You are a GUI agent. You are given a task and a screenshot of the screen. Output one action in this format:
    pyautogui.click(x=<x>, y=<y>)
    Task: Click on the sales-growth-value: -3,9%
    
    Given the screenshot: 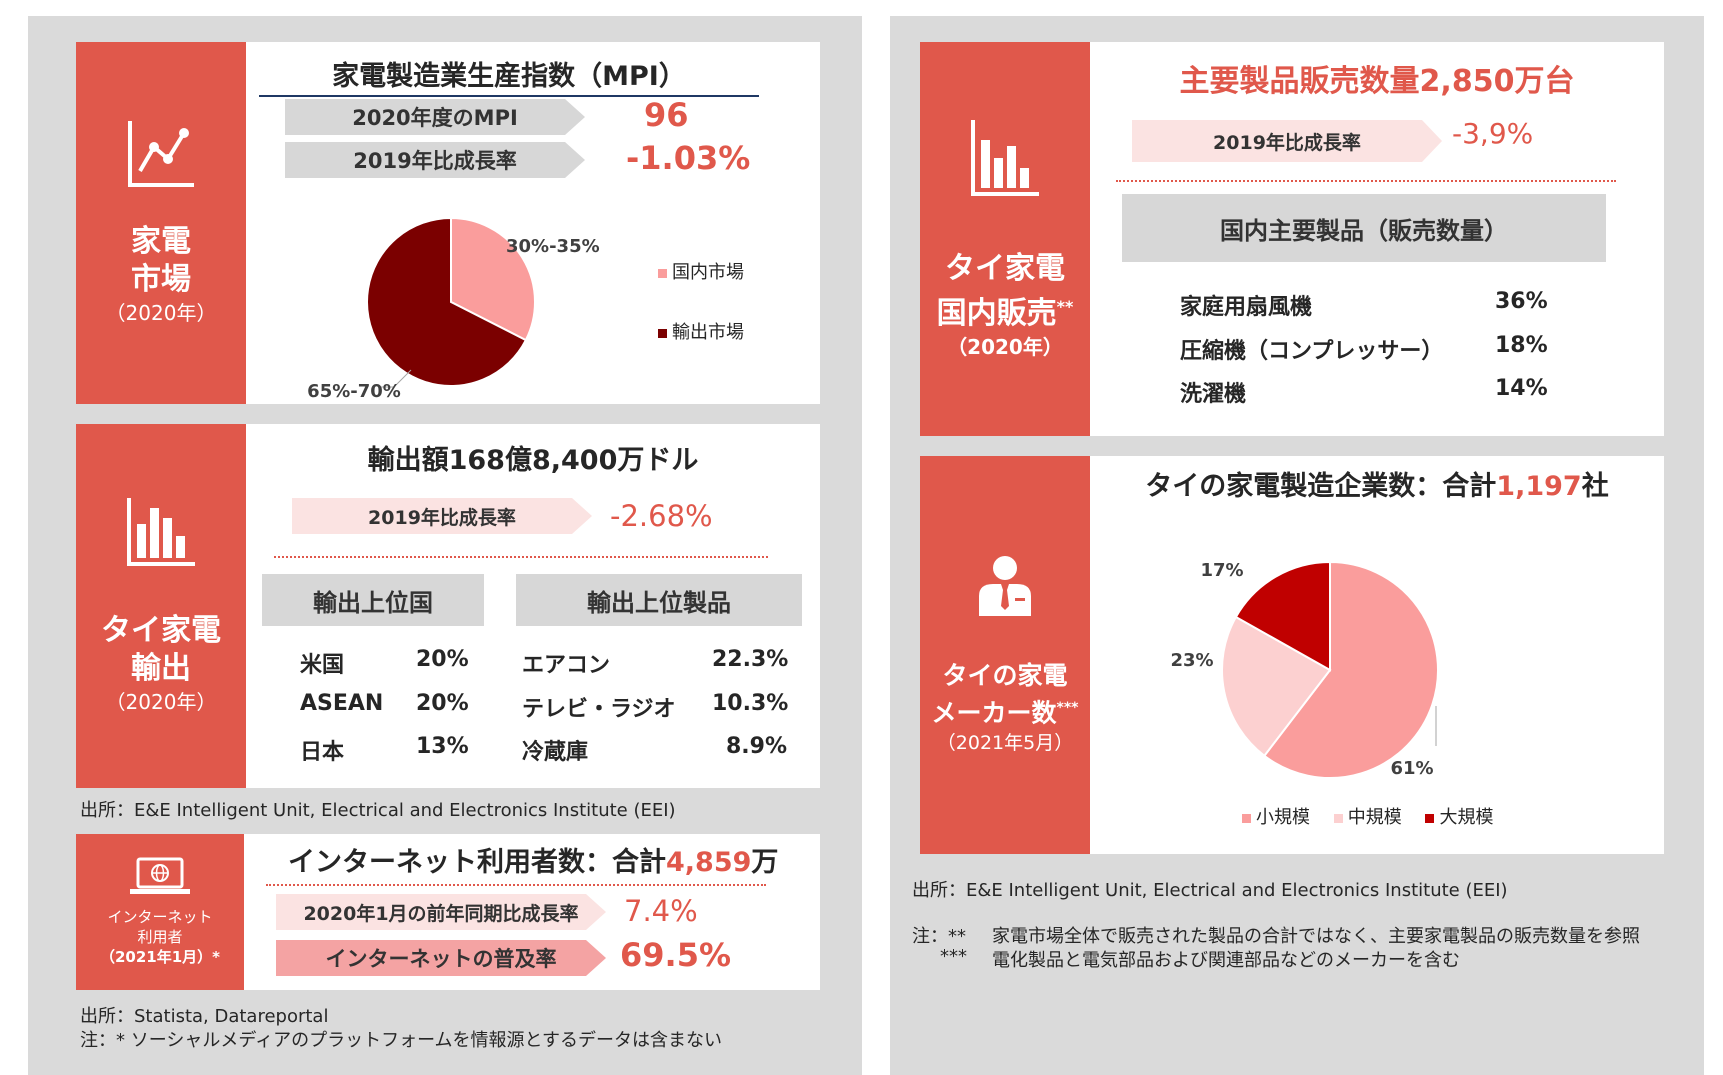 What is the action you would take?
    pyautogui.click(x=1493, y=133)
    